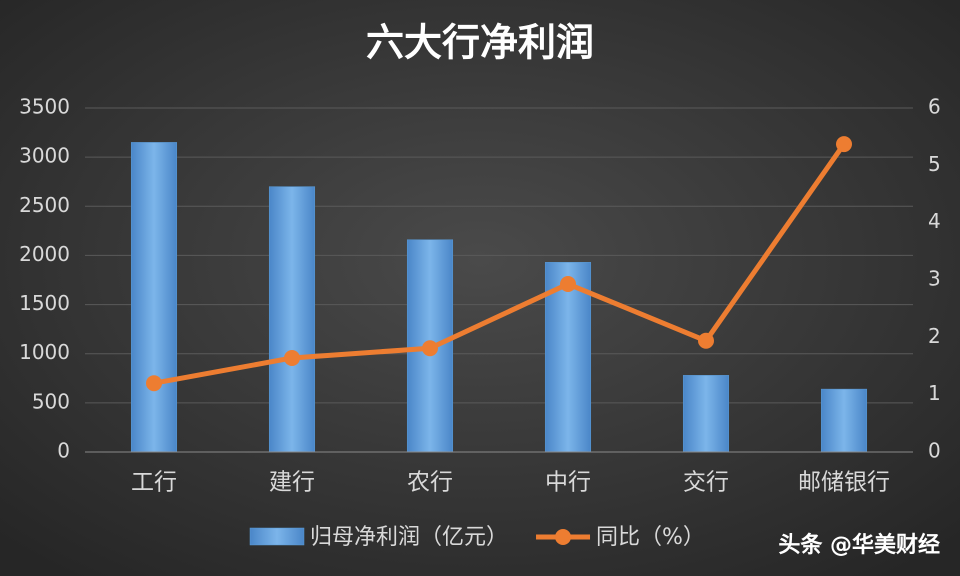  Describe the element at coordinates (44, 254) in the screenshot. I see `y-tick-label: 2000` at that location.